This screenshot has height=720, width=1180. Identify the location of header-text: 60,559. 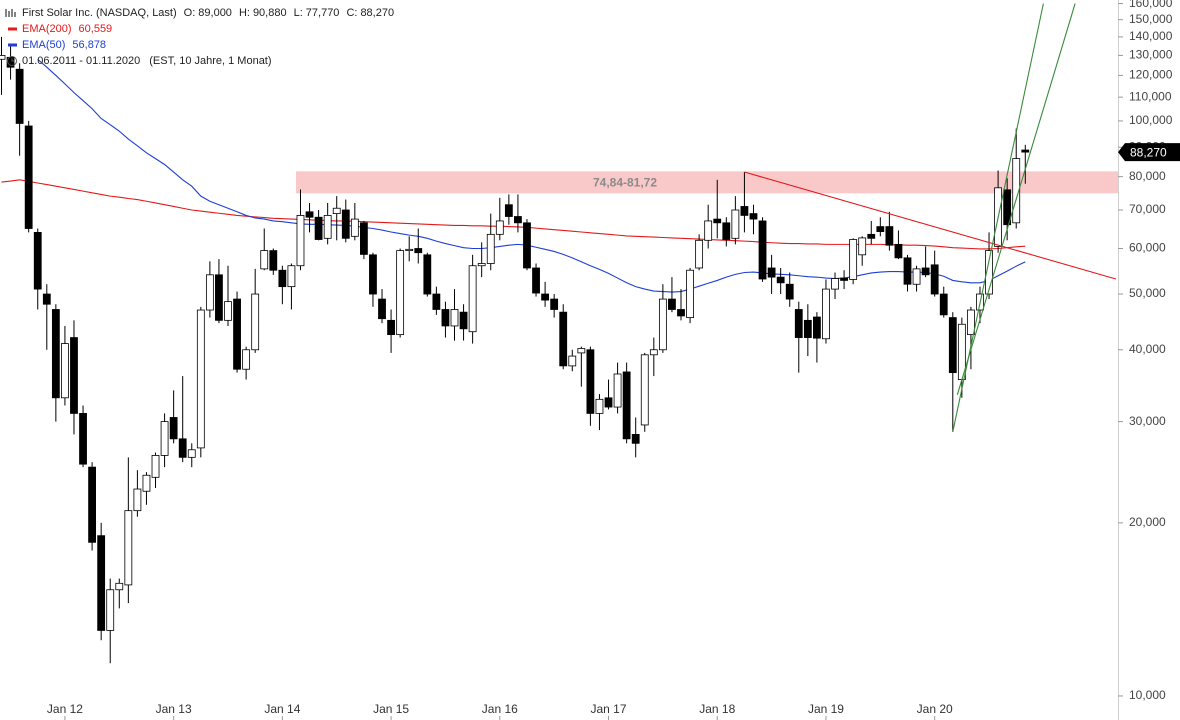
(96, 29).